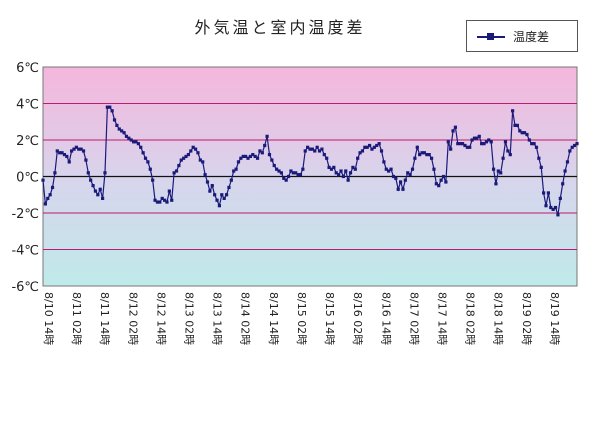 The height and width of the screenshot is (438, 600). What do you see at coordinates (245, 318) in the screenshot?
I see `x-tick-label: 8/14 02時` at bounding box center [245, 318].